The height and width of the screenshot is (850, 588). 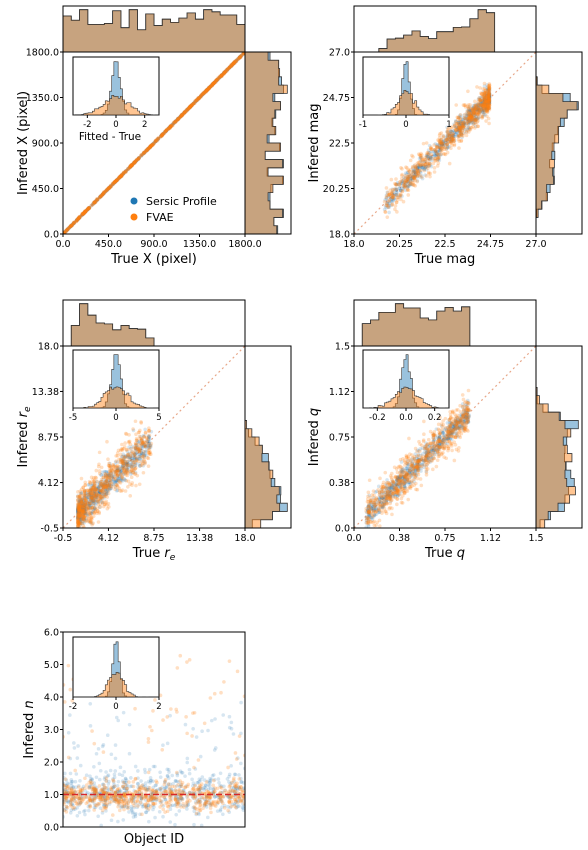 What do you see at coordinates (405, 125) in the screenshot?
I see `inset-x-tick-label: 0` at bounding box center [405, 125].